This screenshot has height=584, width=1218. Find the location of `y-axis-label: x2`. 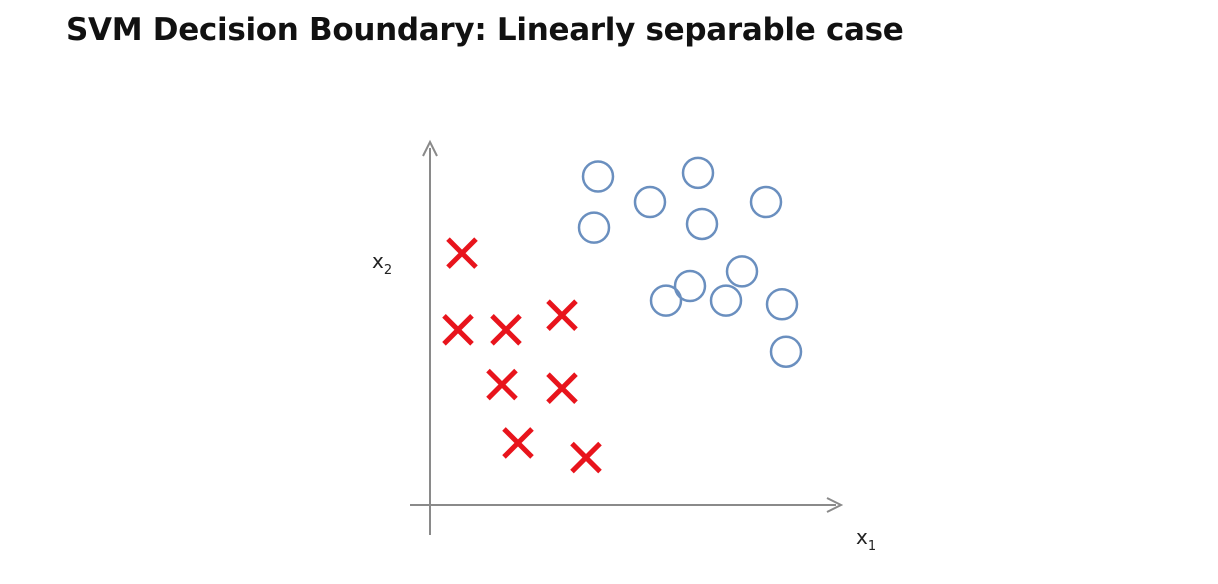

y-axis-label: x2 is located at coordinates (382, 263).